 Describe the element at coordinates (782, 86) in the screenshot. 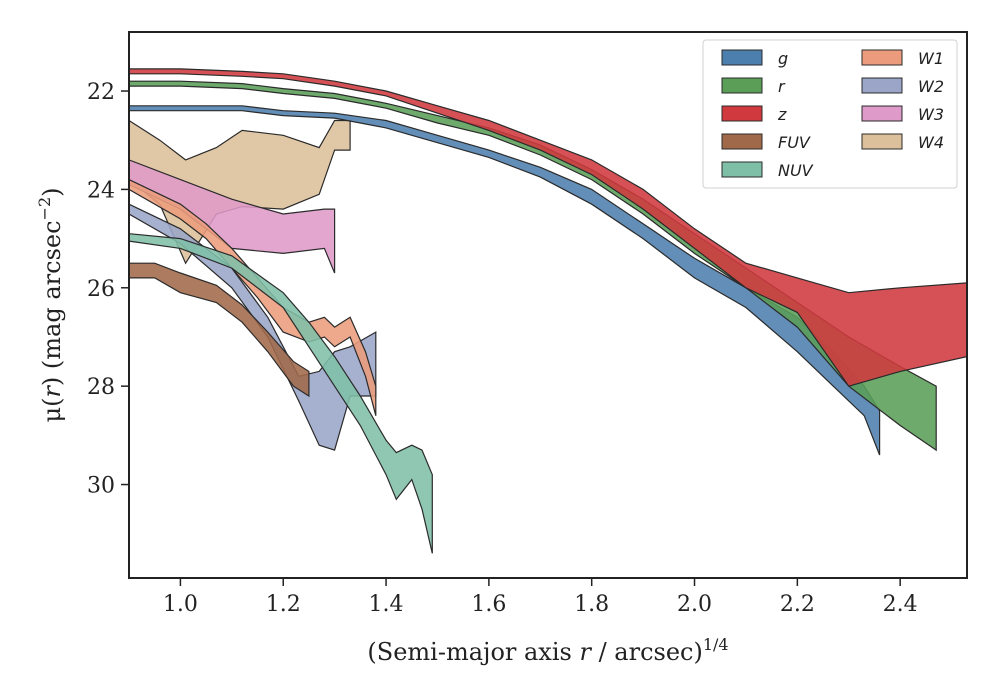

I see `legend-label-r: r` at that location.